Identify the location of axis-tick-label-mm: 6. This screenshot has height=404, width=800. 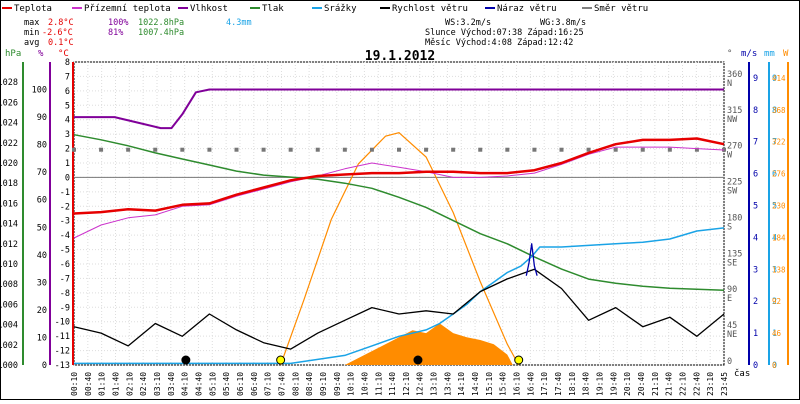
(774, 175).